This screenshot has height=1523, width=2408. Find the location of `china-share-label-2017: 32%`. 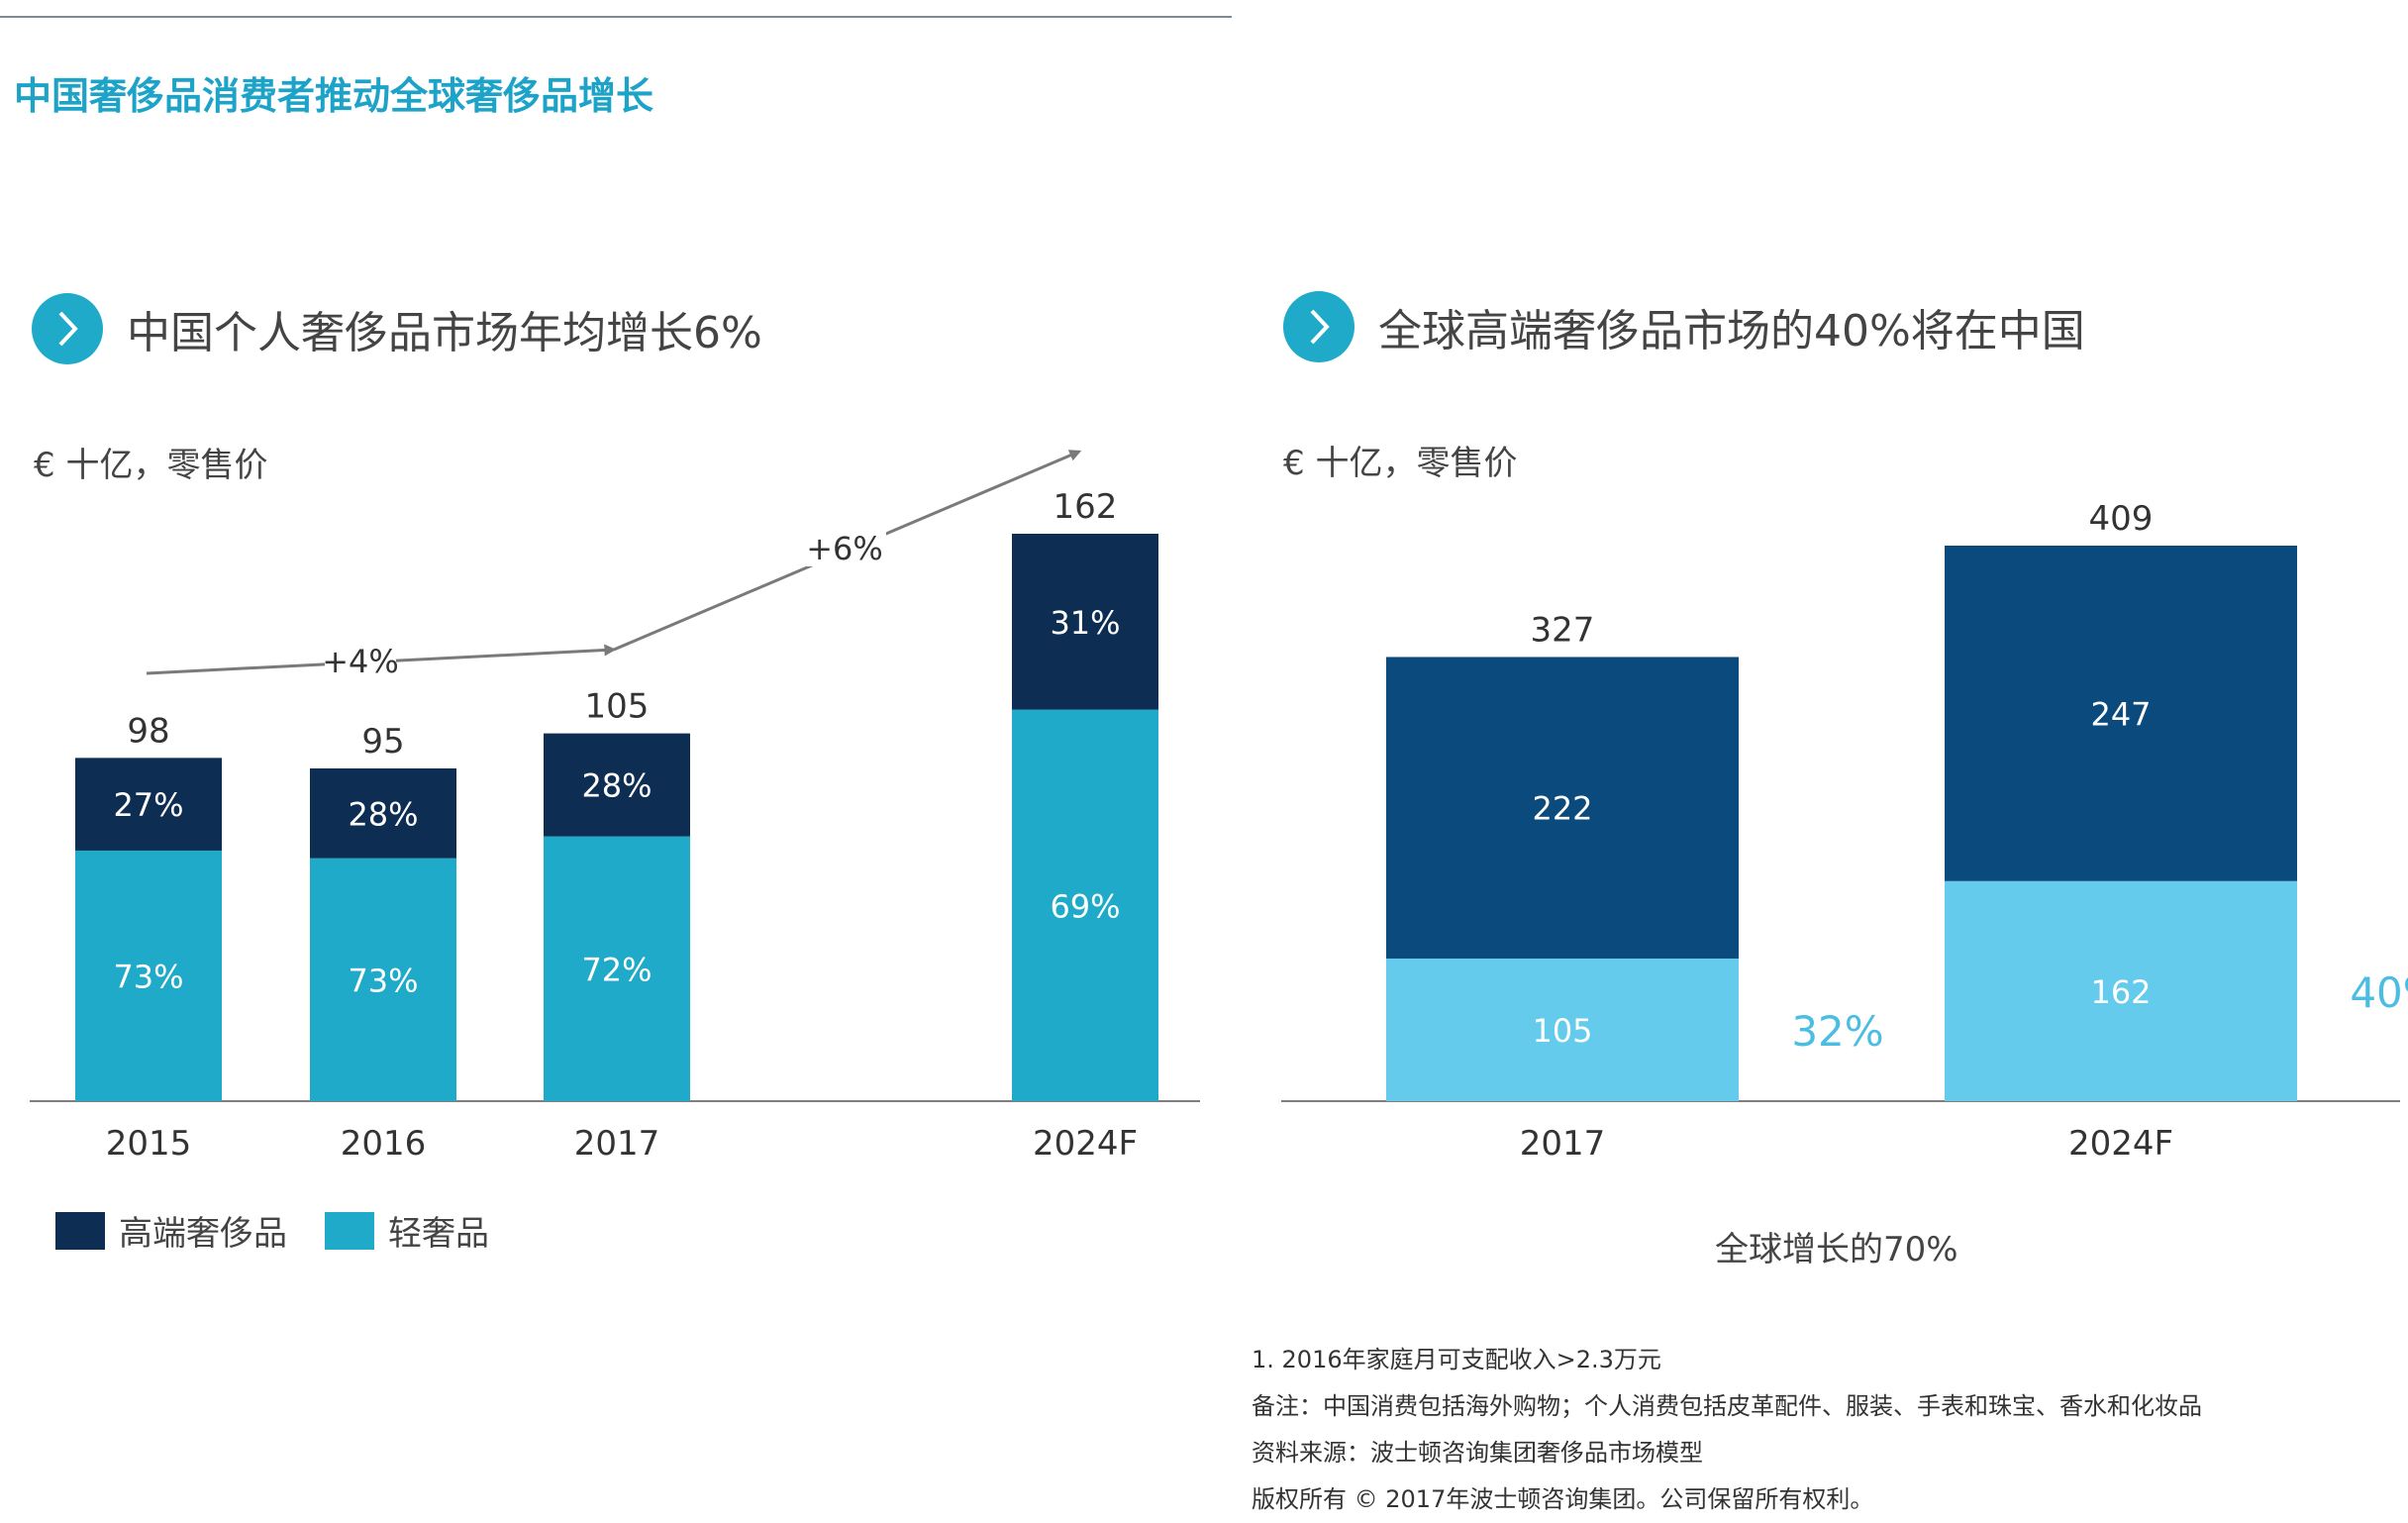

china-share-label-2017: 32% is located at coordinates (1837, 1031).